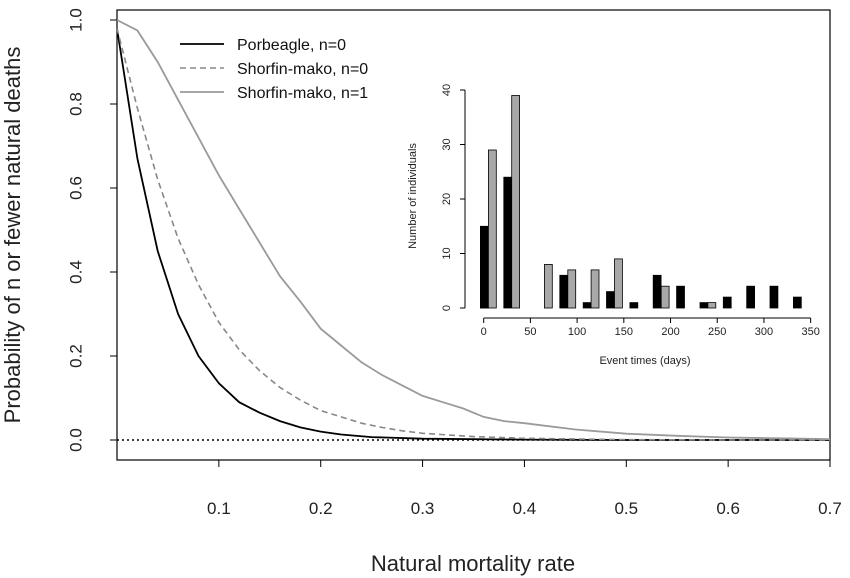 The width and height of the screenshot is (850, 578). What do you see at coordinates (75, 104) in the screenshot?
I see `y-tick-label: 0.8` at bounding box center [75, 104].